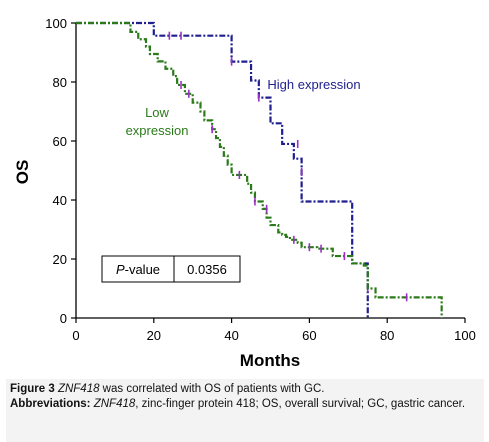 The width and height of the screenshot is (489, 442). I want to click on x-tick-label: 80, so click(387, 335).